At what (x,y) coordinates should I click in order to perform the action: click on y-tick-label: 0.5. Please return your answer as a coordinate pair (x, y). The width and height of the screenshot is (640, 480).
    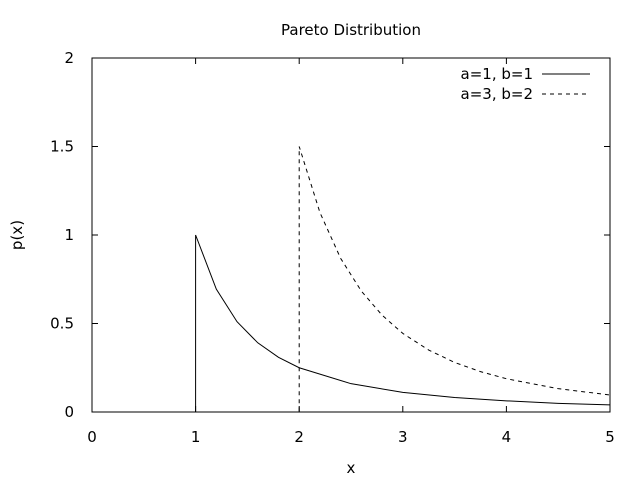
    Looking at the image, I should click on (62, 324).